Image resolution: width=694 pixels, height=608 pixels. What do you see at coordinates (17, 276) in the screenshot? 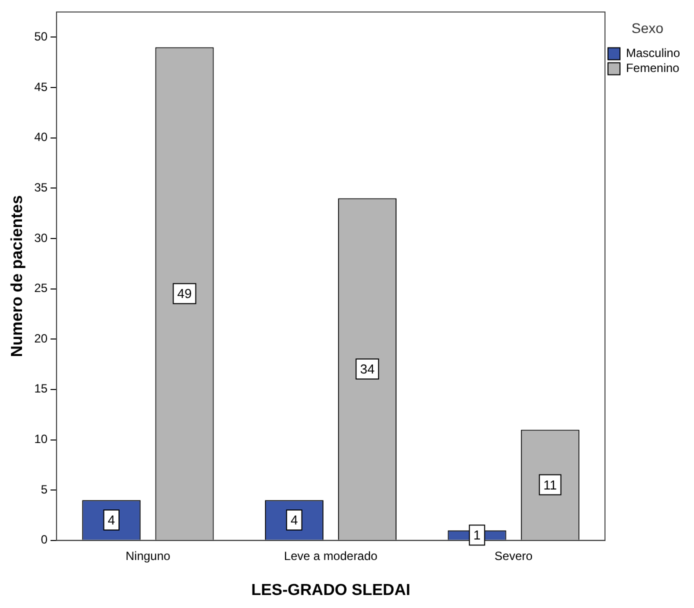
I see `y-axis-title: Numero de pacientes` at bounding box center [17, 276].